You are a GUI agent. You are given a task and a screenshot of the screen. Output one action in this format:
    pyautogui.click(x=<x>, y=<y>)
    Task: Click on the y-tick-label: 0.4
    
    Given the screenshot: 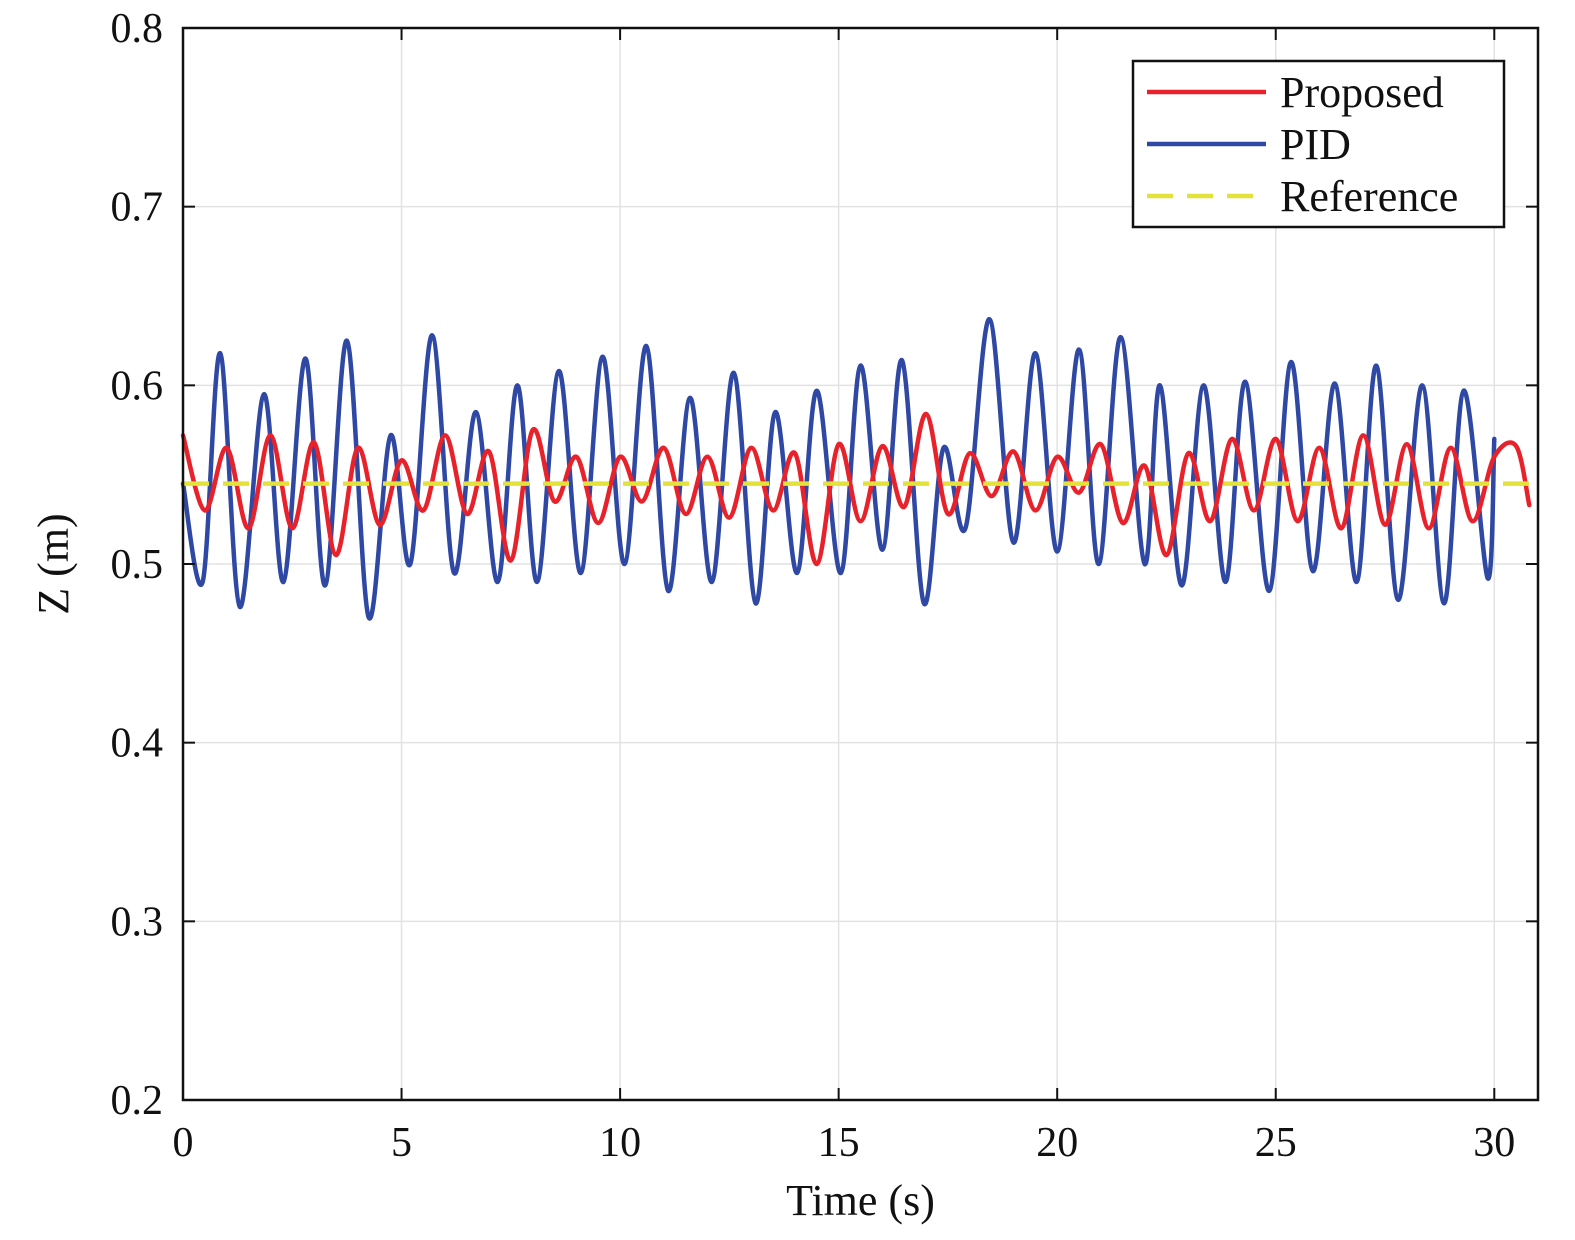 What is the action you would take?
    pyautogui.click(x=137, y=744)
    